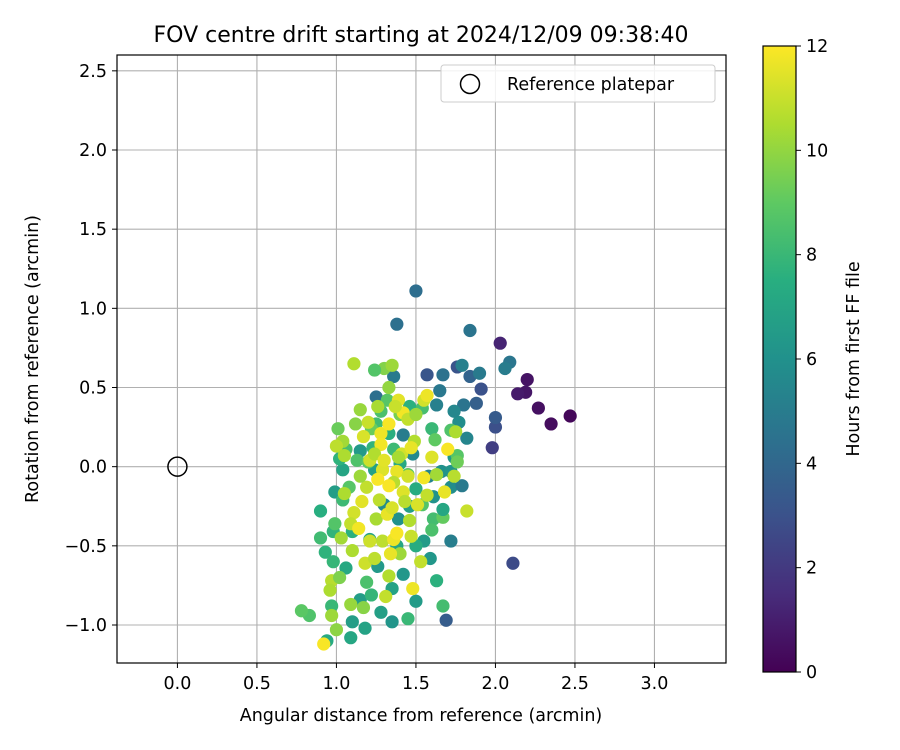  I want to click on colorbar-tick-label: 12, so click(817, 47).